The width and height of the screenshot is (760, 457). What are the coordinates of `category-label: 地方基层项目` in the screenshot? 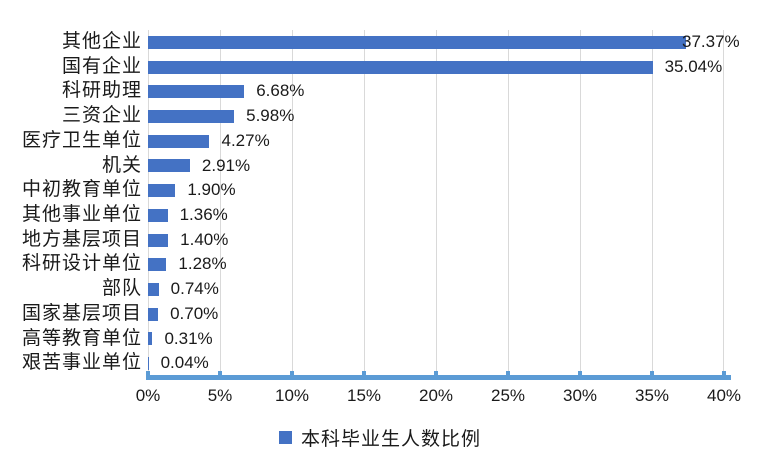 It's located at (81, 239).